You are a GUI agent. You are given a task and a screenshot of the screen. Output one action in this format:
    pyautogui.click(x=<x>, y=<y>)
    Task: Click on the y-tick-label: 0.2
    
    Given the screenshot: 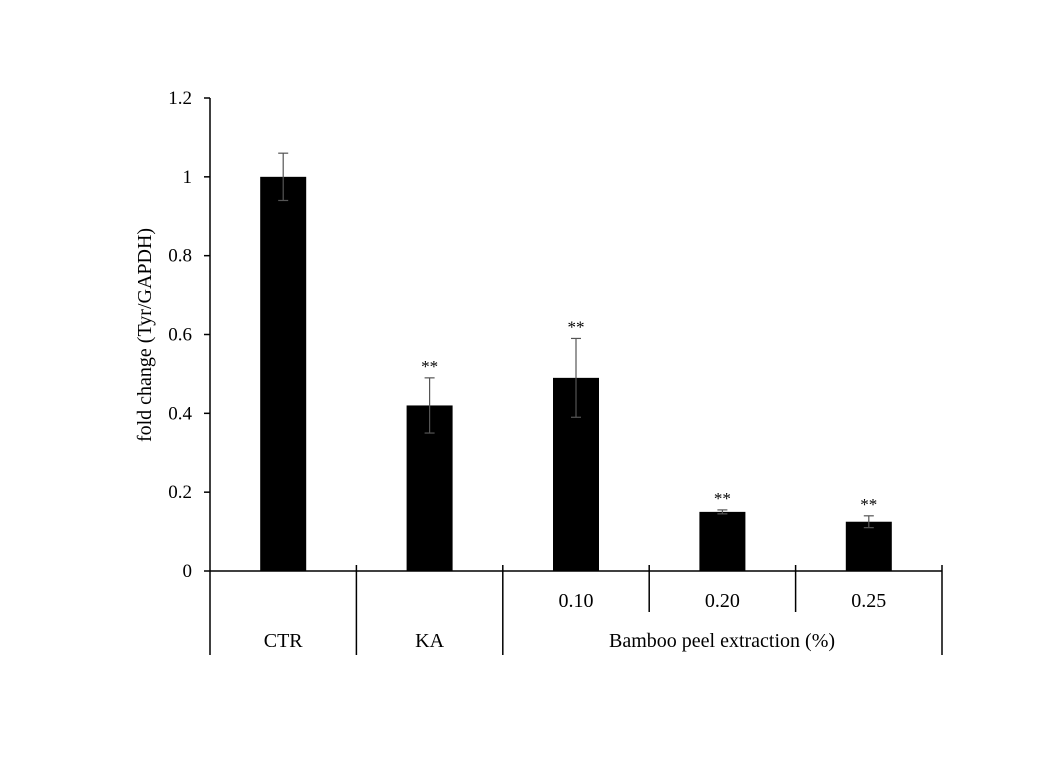 What is the action you would take?
    pyautogui.click(x=180, y=492)
    